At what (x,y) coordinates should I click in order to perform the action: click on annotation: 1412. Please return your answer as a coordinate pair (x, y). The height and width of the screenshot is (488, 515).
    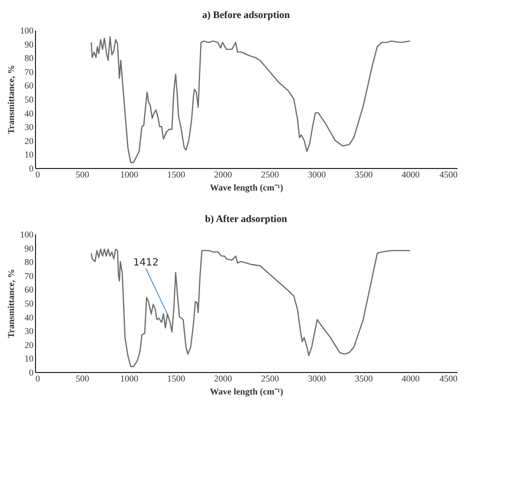
    Looking at the image, I should click on (146, 263).